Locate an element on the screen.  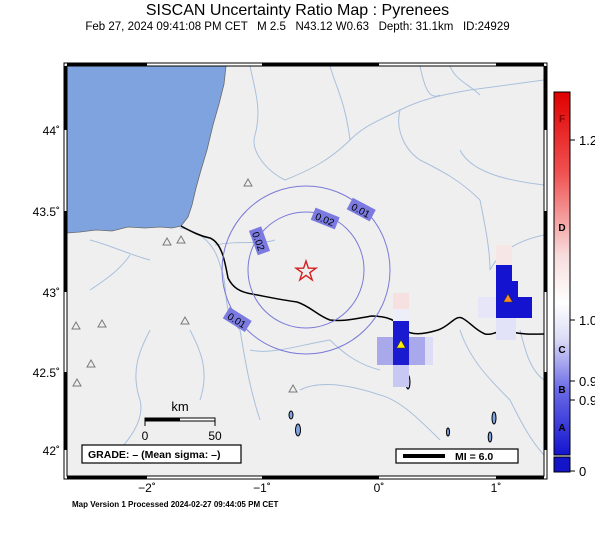
uncertainty-contours is located at coordinates (306, 270).